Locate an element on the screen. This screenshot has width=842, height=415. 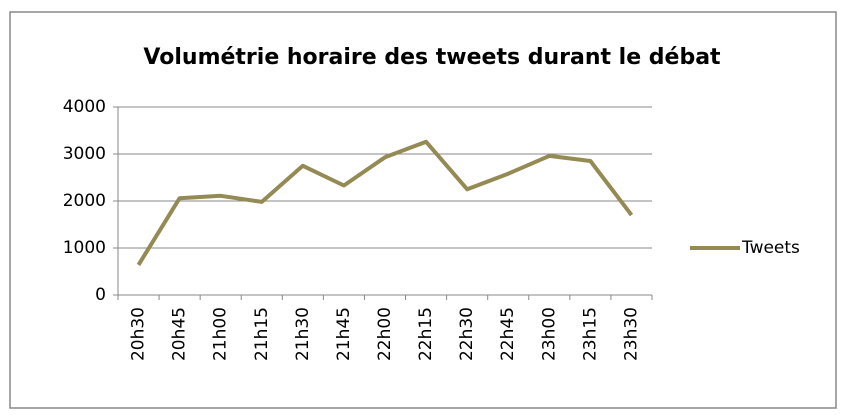
x-tick-label: 22h45 is located at coordinates (508, 334).